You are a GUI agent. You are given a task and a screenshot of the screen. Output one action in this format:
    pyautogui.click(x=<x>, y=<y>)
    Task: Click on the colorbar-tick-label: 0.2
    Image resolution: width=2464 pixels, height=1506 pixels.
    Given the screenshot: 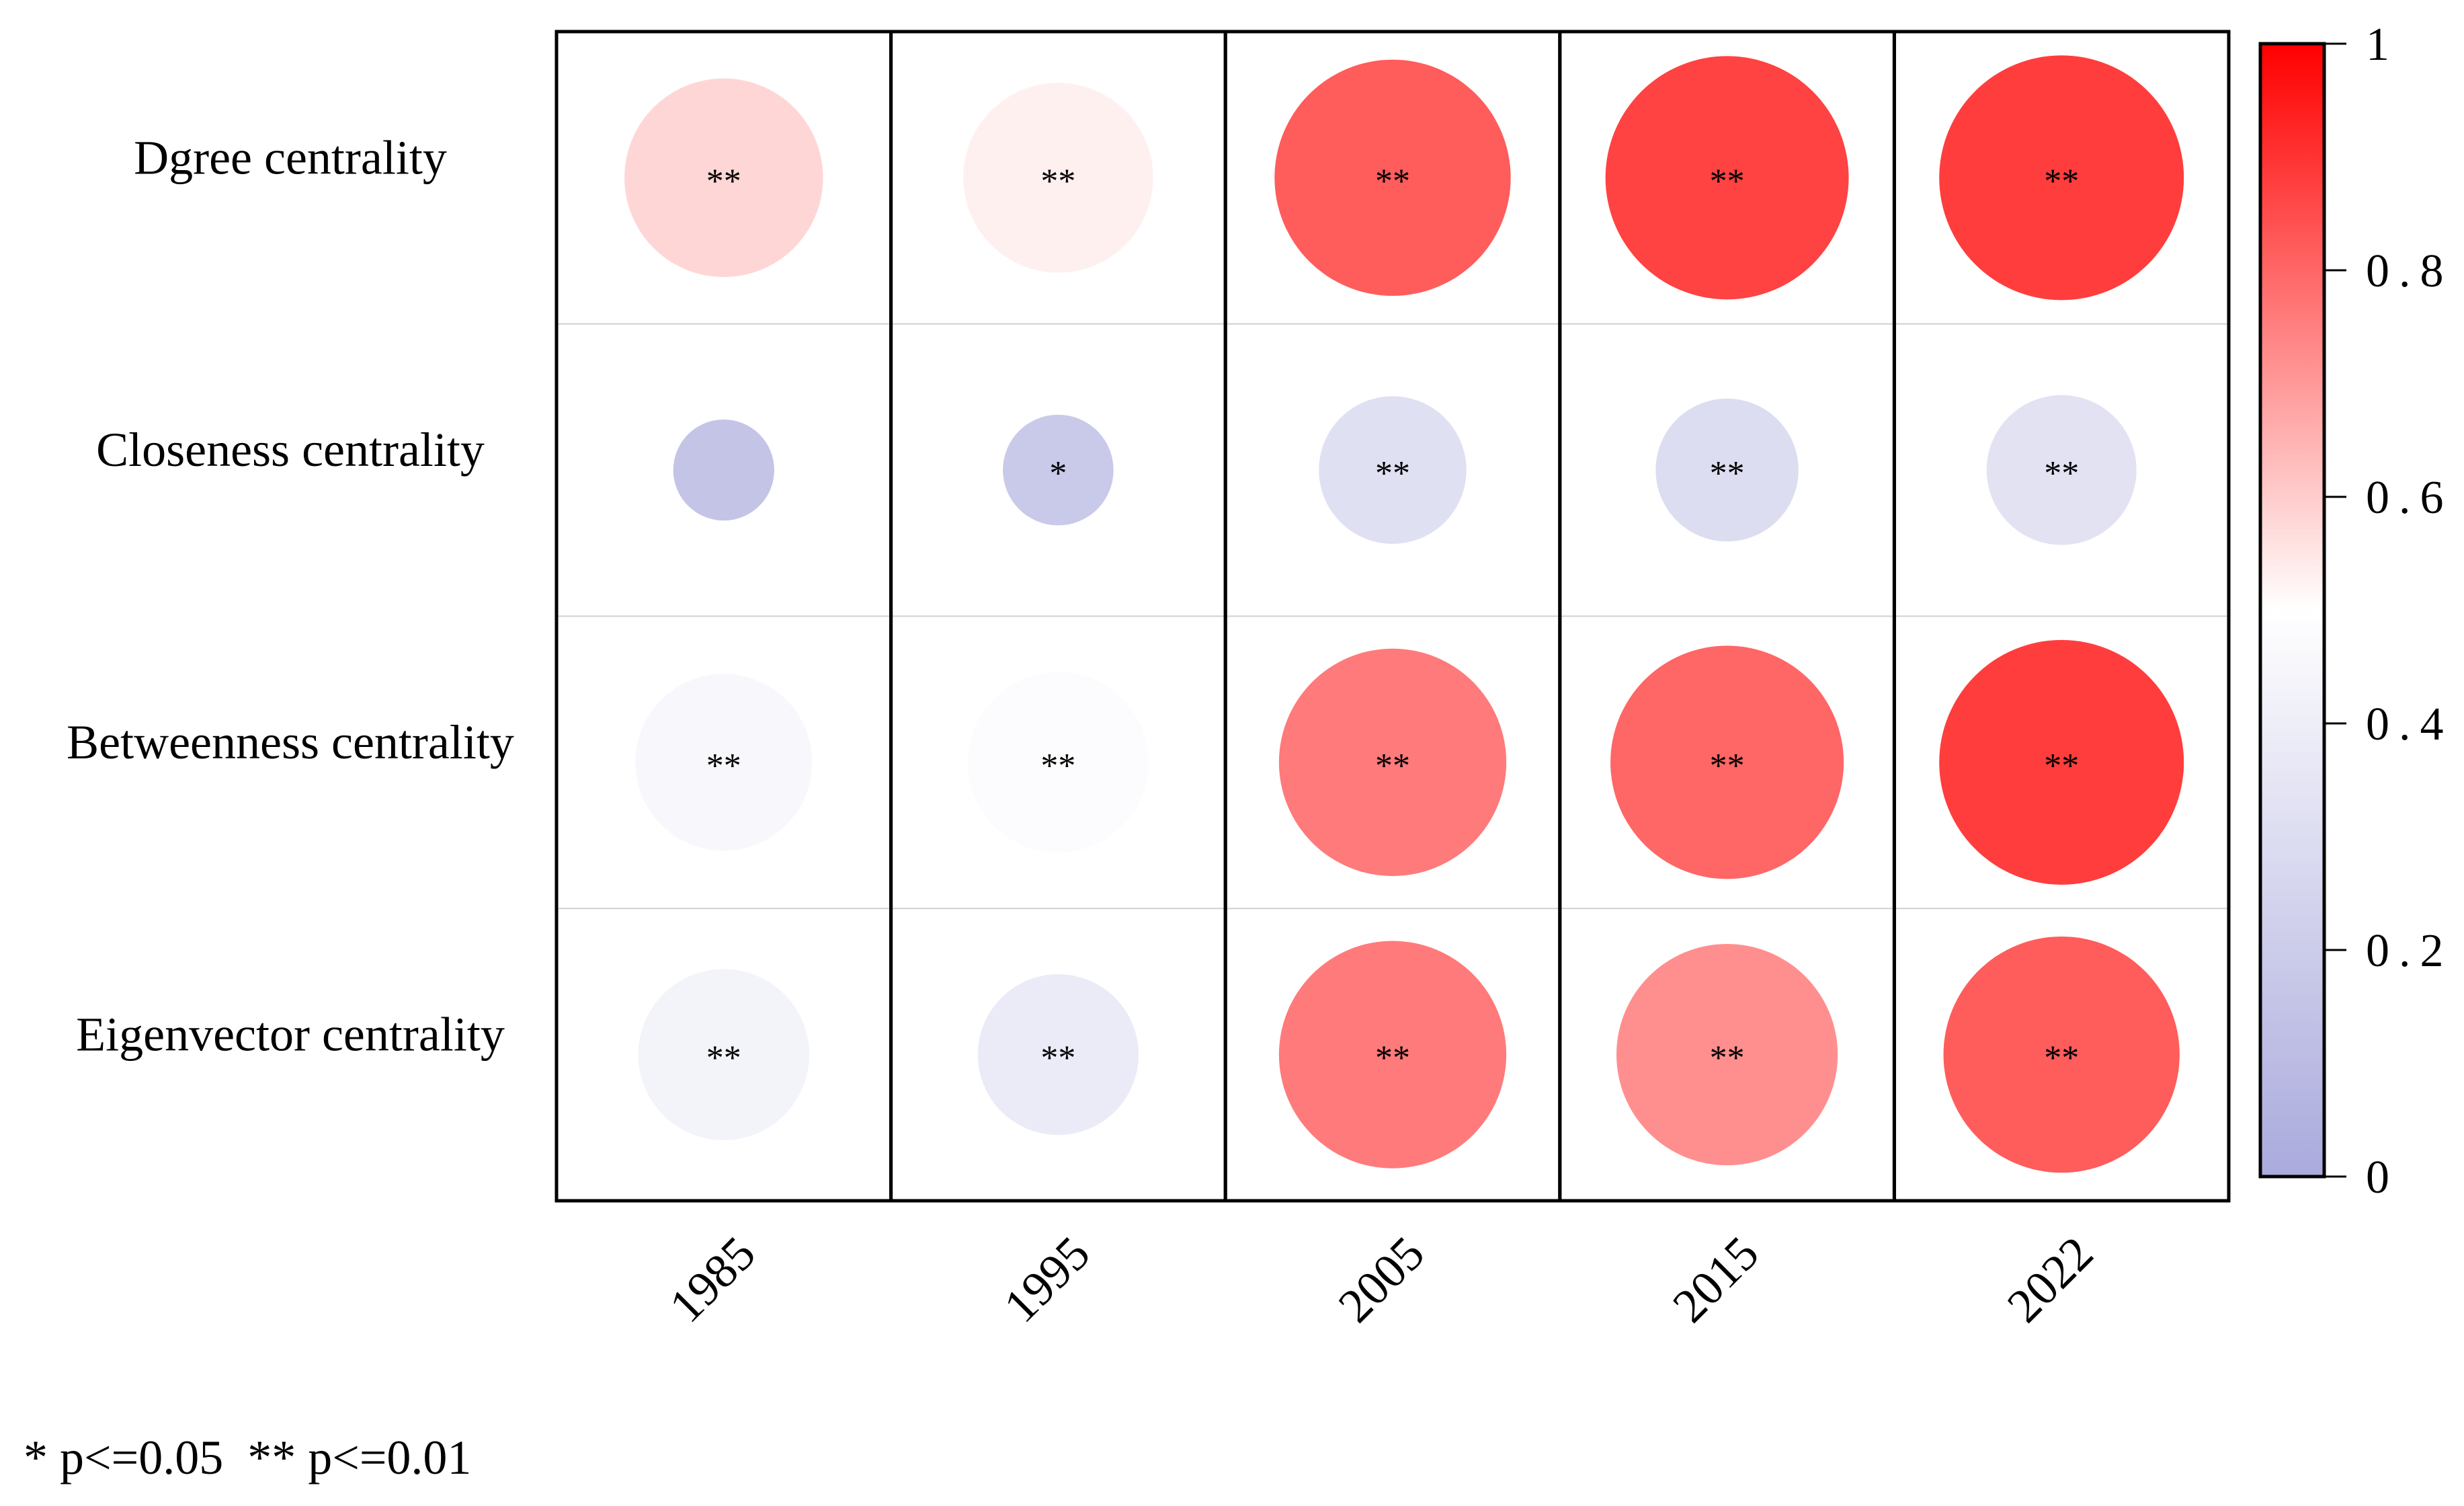 What is the action you would take?
    pyautogui.click(x=2409, y=951)
    